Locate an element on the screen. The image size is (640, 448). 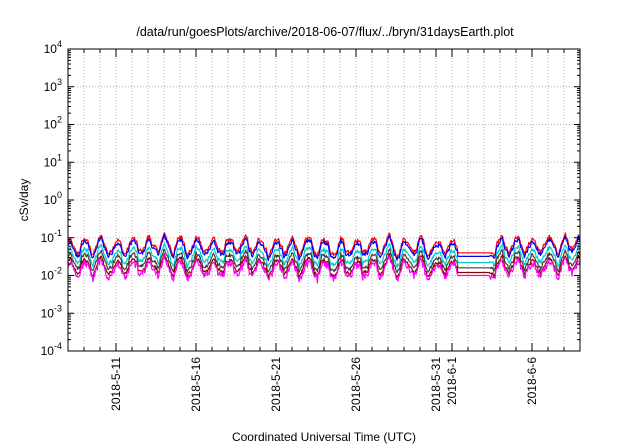
x-tick-label: 2018-5-16 is located at coordinates (196, 384).